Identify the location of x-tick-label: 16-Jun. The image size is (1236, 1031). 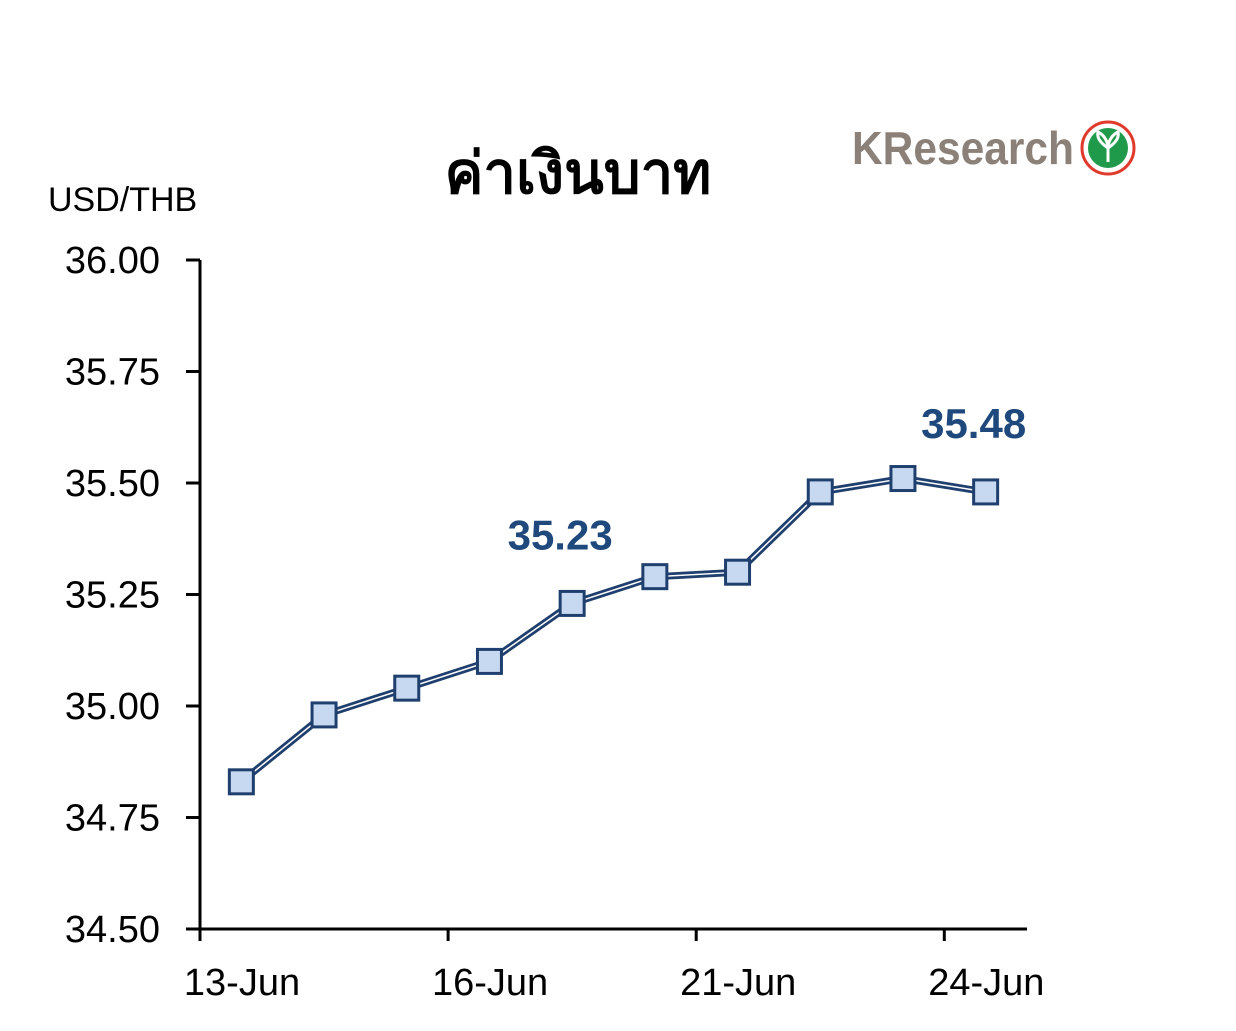
(490, 983).